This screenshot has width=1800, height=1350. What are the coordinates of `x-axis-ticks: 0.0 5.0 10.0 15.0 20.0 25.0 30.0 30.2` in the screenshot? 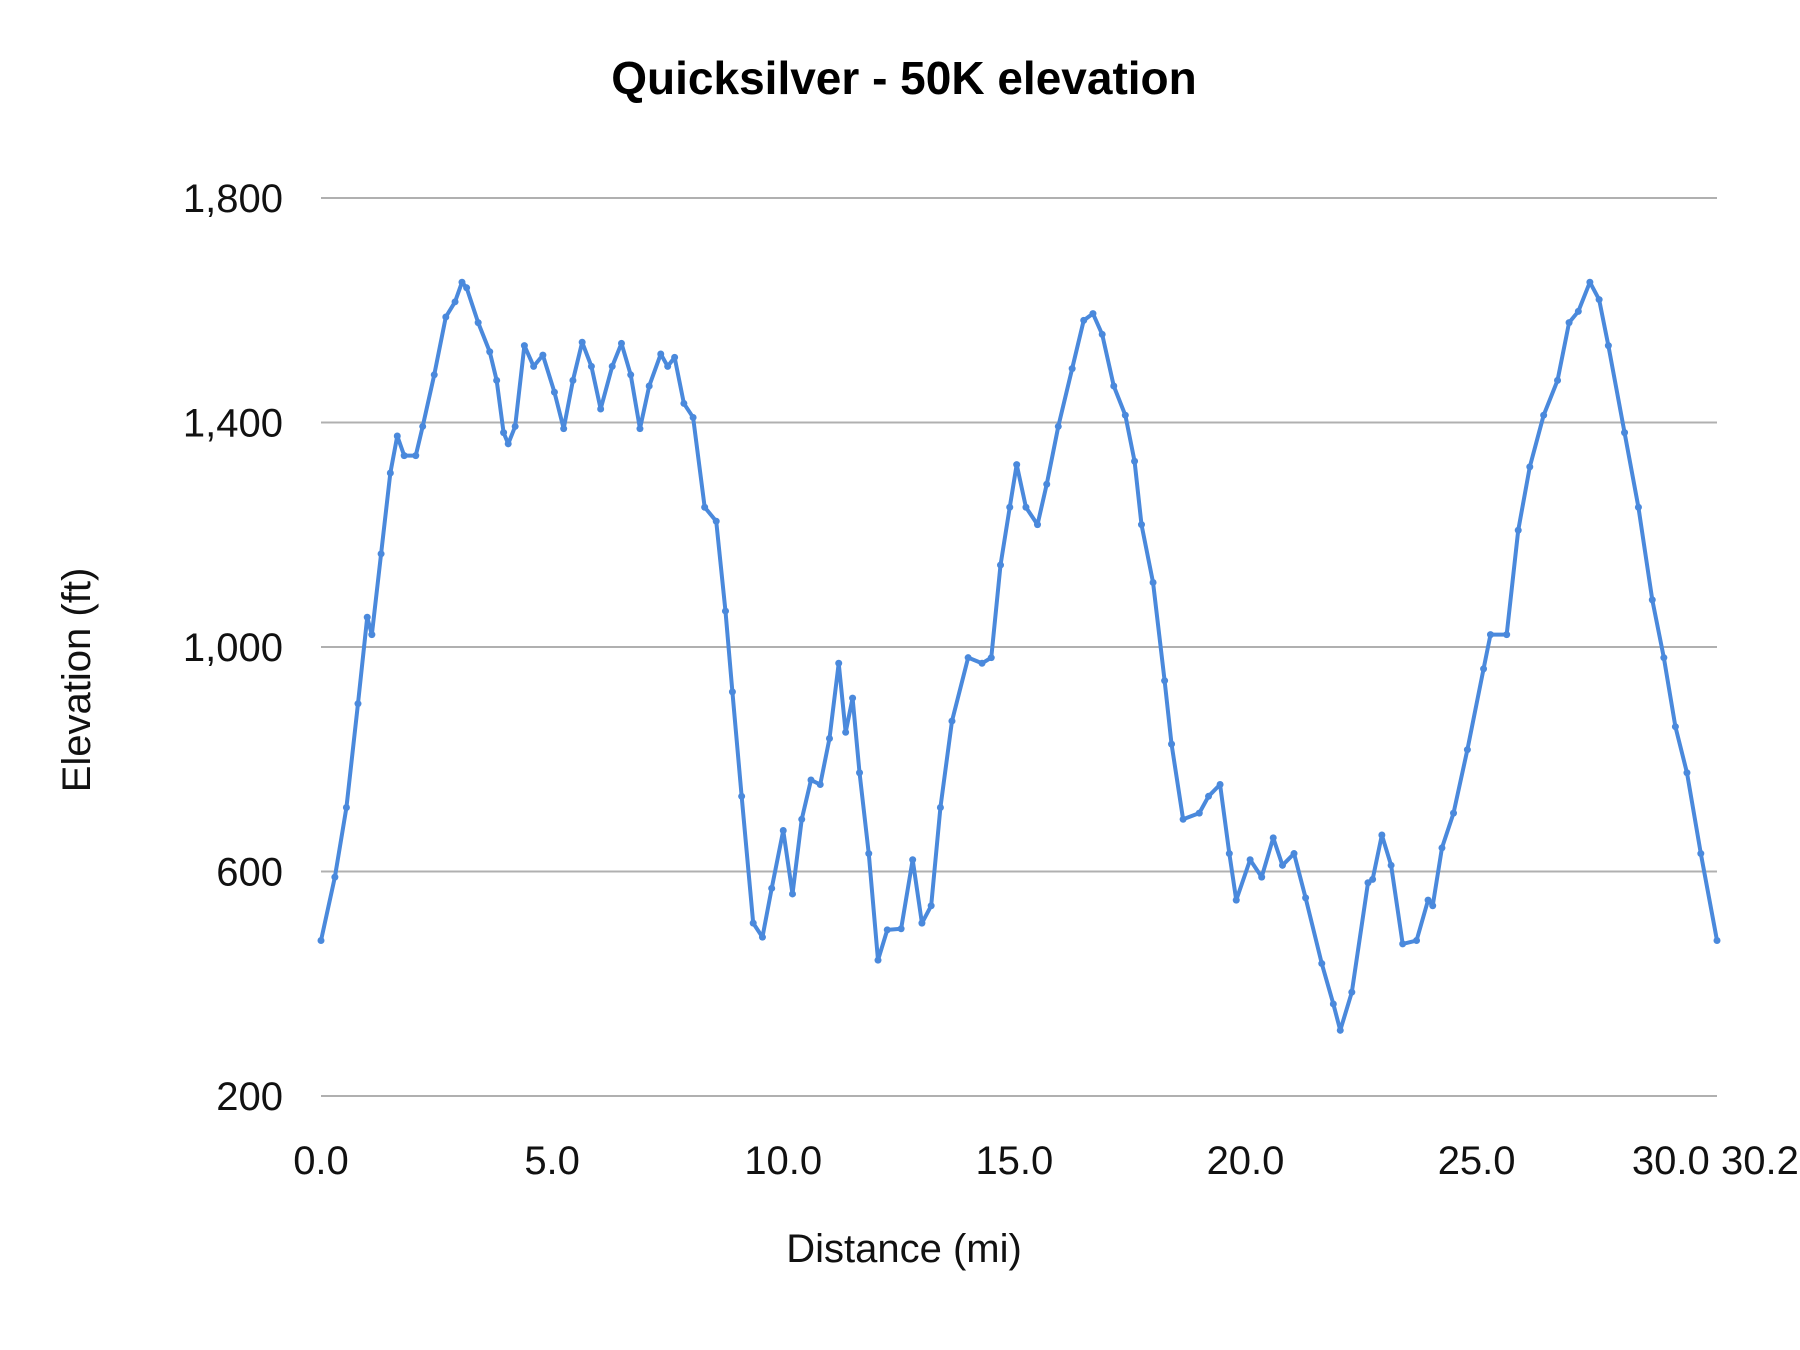 It's located at (1046, 1161).